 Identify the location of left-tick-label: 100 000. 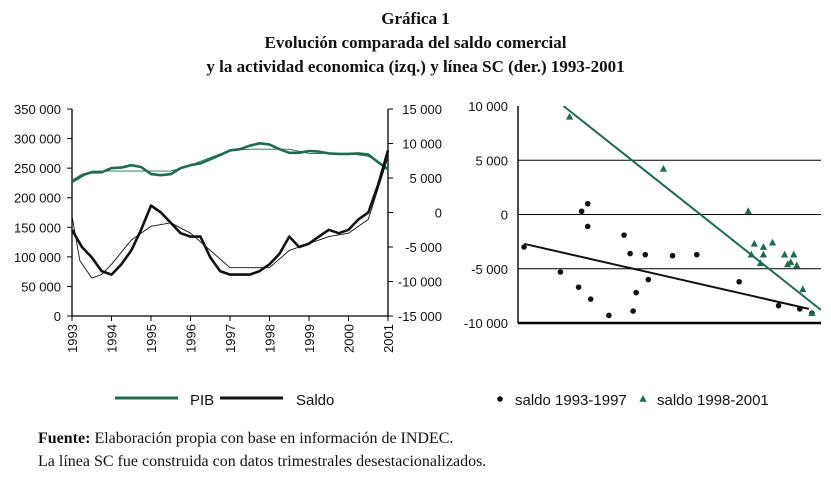
(37, 257).